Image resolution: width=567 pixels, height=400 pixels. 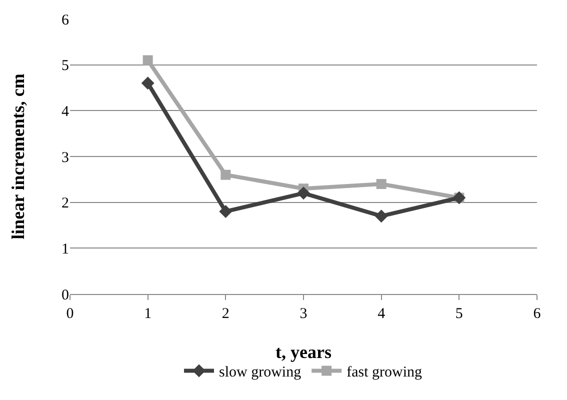 What do you see at coordinates (65, 295) in the screenshot?
I see `y-tick-label: 0` at bounding box center [65, 295].